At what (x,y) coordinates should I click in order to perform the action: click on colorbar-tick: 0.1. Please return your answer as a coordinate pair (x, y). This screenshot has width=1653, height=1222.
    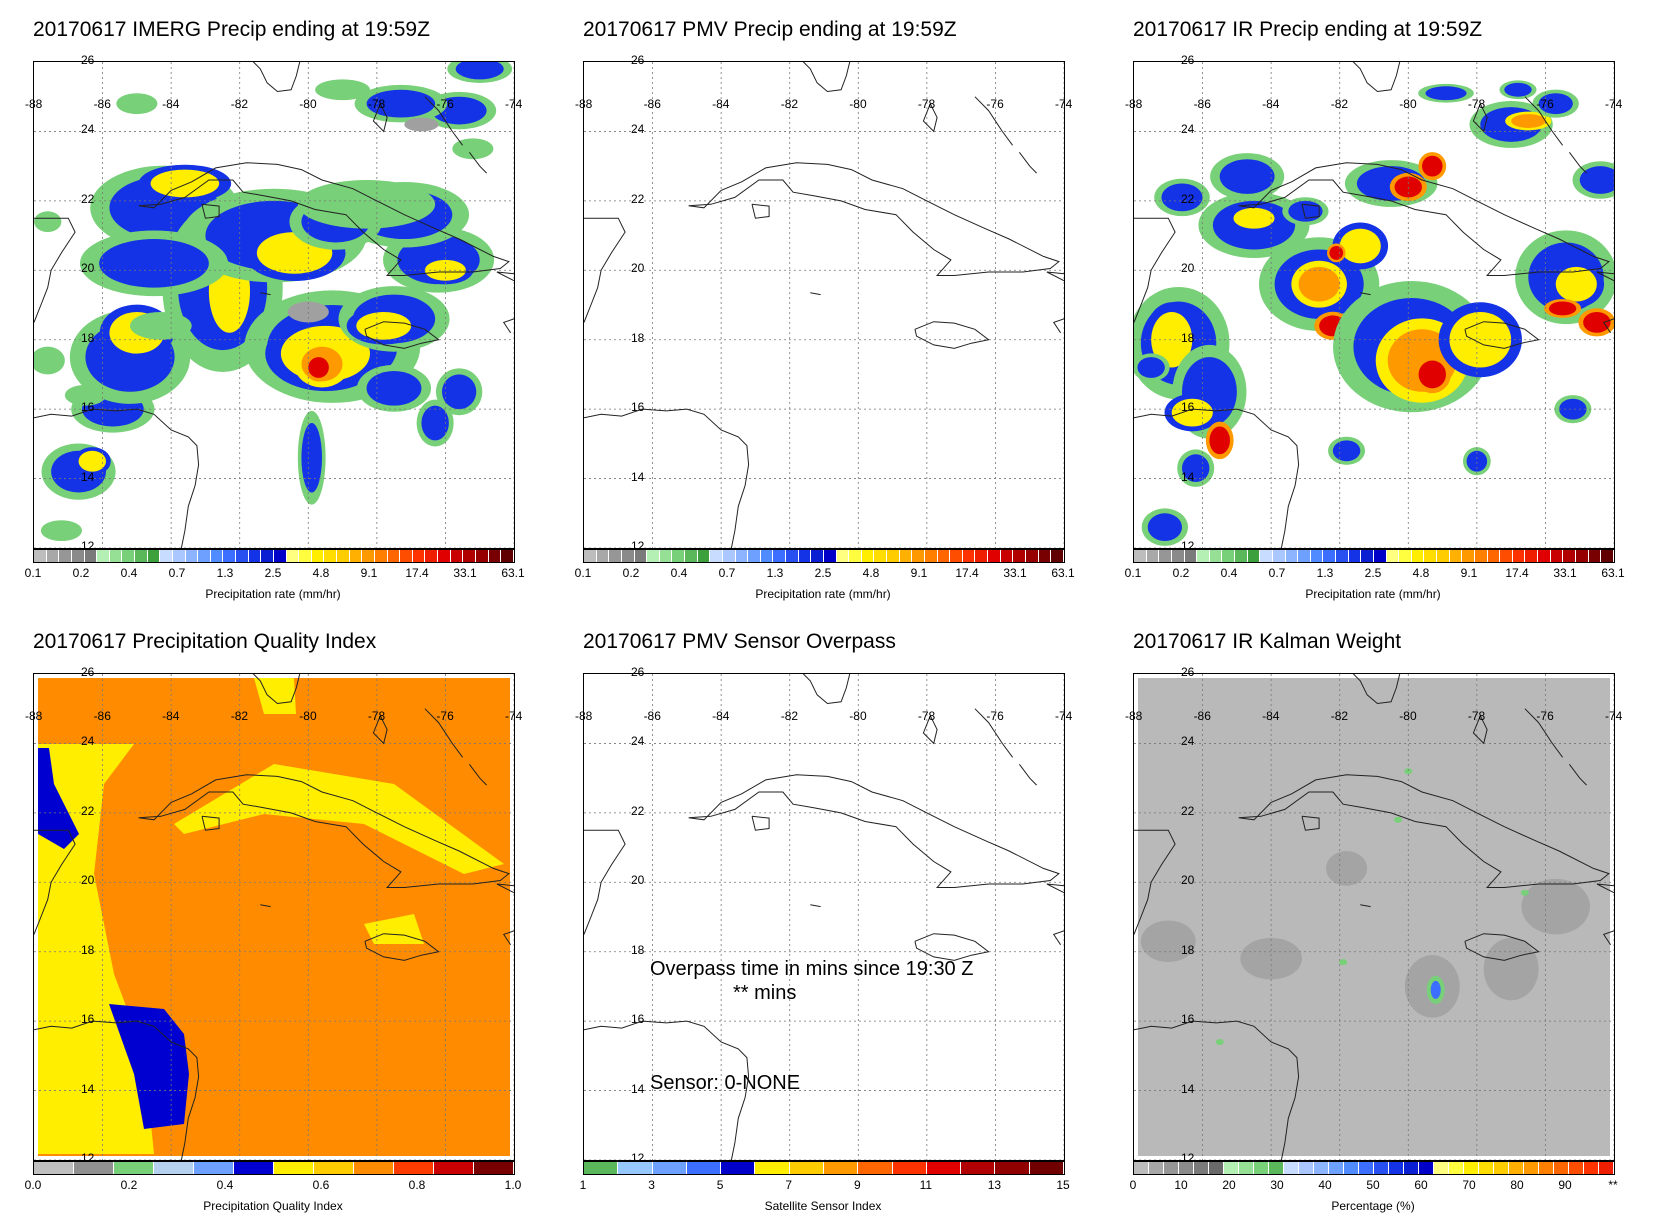
    Looking at the image, I should click on (33, 573).